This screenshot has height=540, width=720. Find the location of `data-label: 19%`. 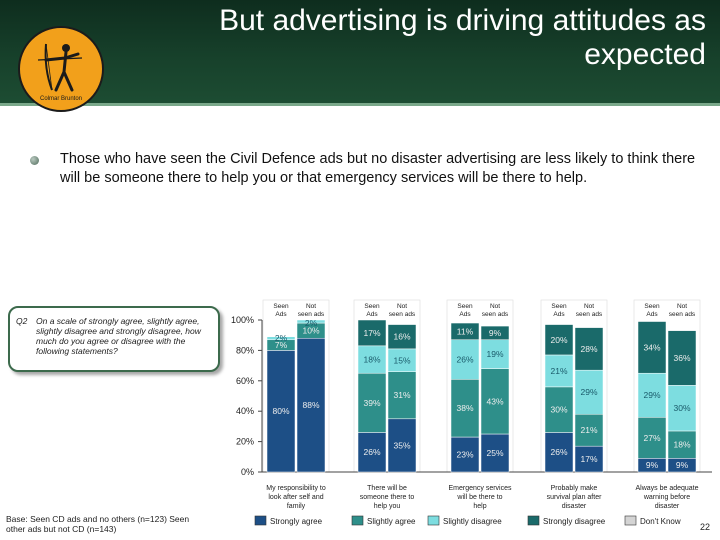

data-label: 19% is located at coordinates (494, 354).